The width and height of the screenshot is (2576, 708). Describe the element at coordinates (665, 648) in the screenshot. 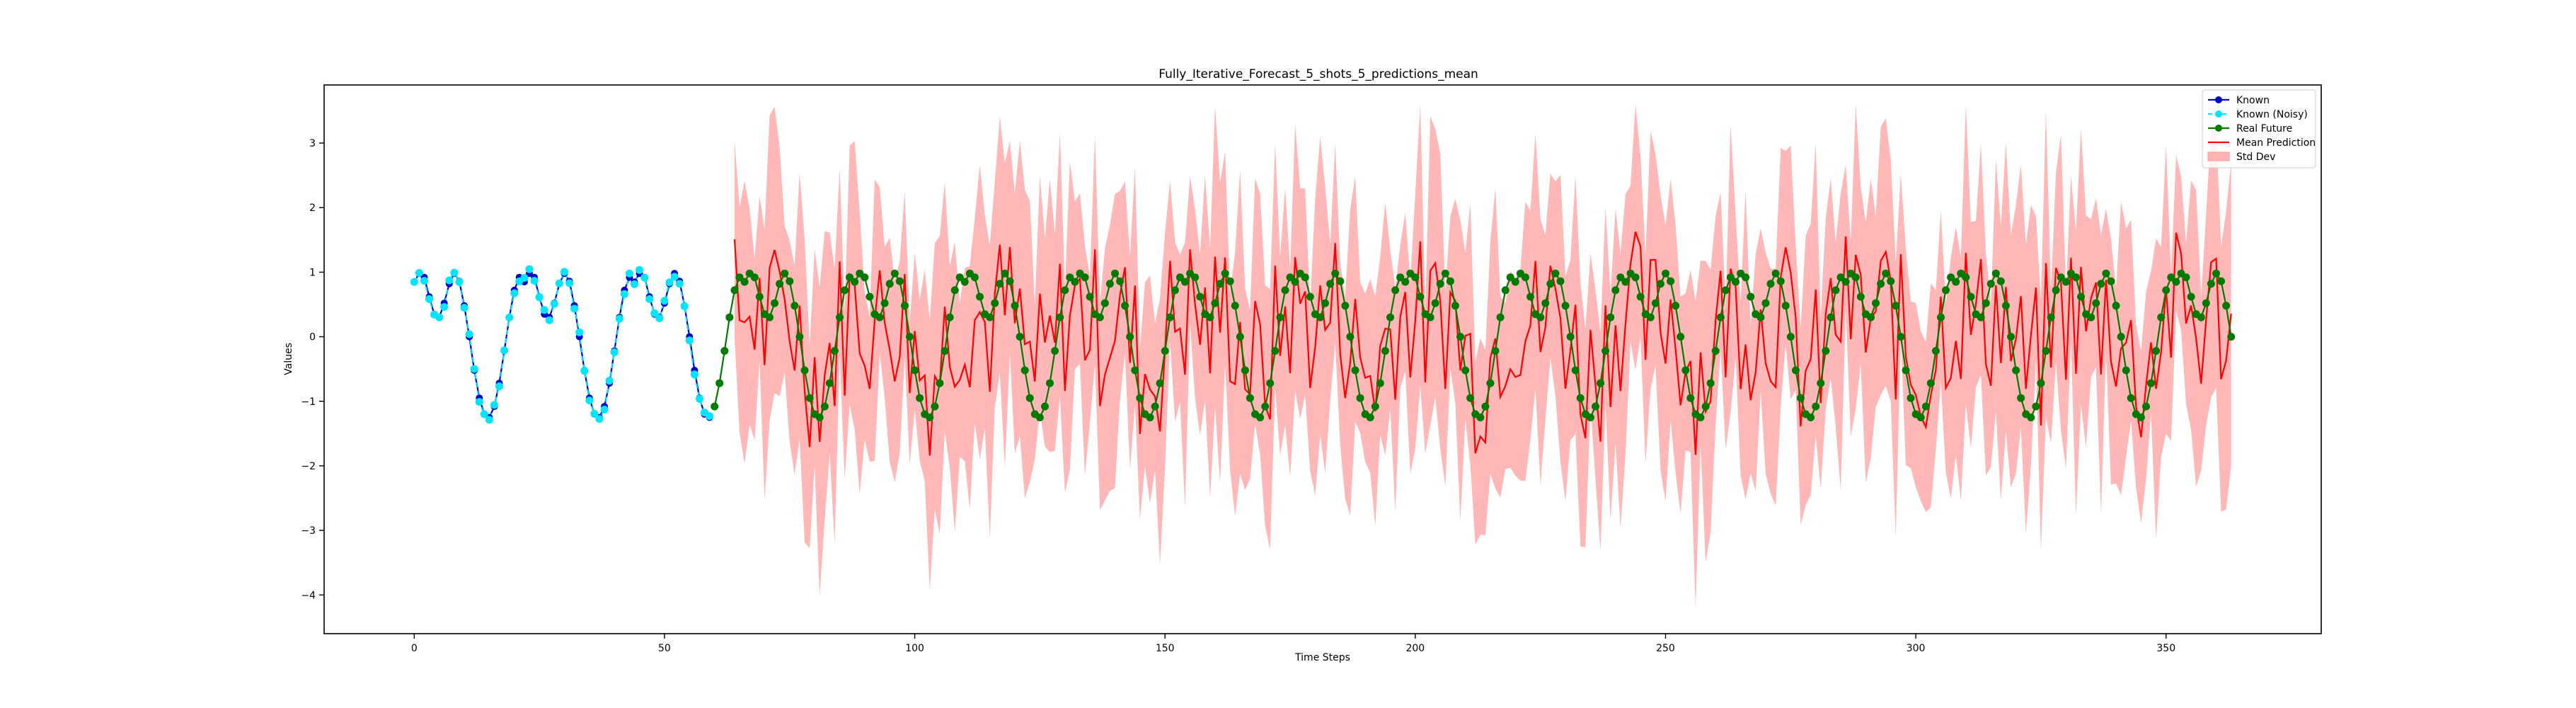

I see `x-tick-label: 50` at that location.